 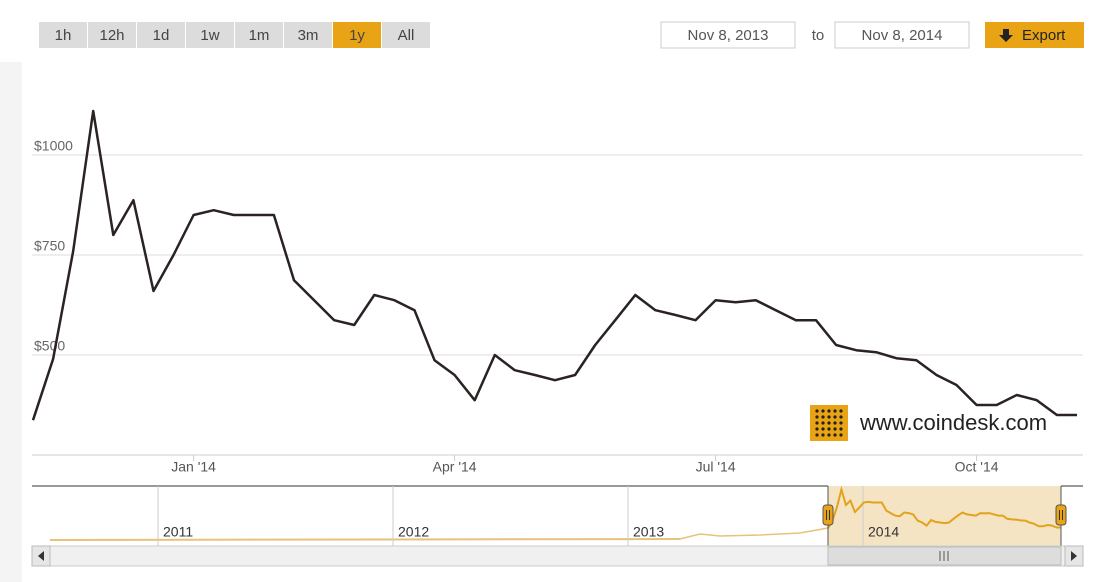 What do you see at coordinates (49, 346) in the screenshot?
I see `y-tick-label: $500` at bounding box center [49, 346].